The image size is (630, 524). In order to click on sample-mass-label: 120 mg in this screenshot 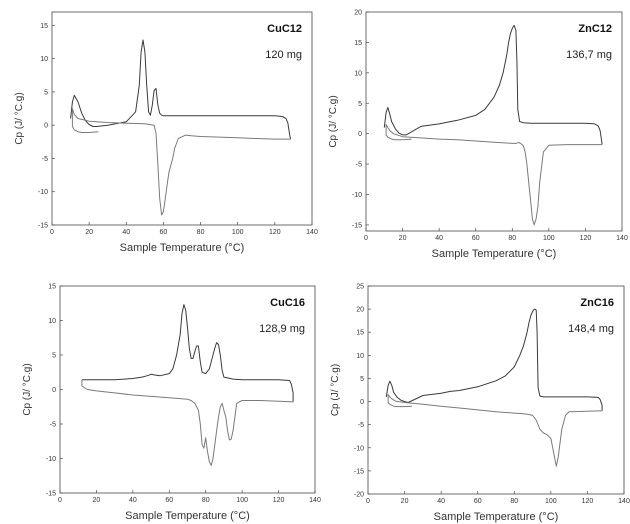, I will do `click(283, 55)`.